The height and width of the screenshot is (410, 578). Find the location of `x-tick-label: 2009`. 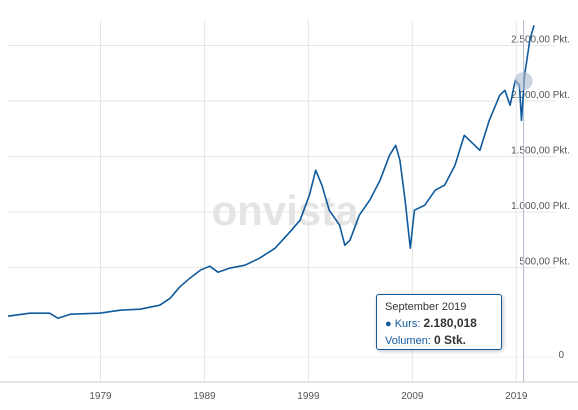

x-tick-label: 2009 is located at coordinates (412, 396).